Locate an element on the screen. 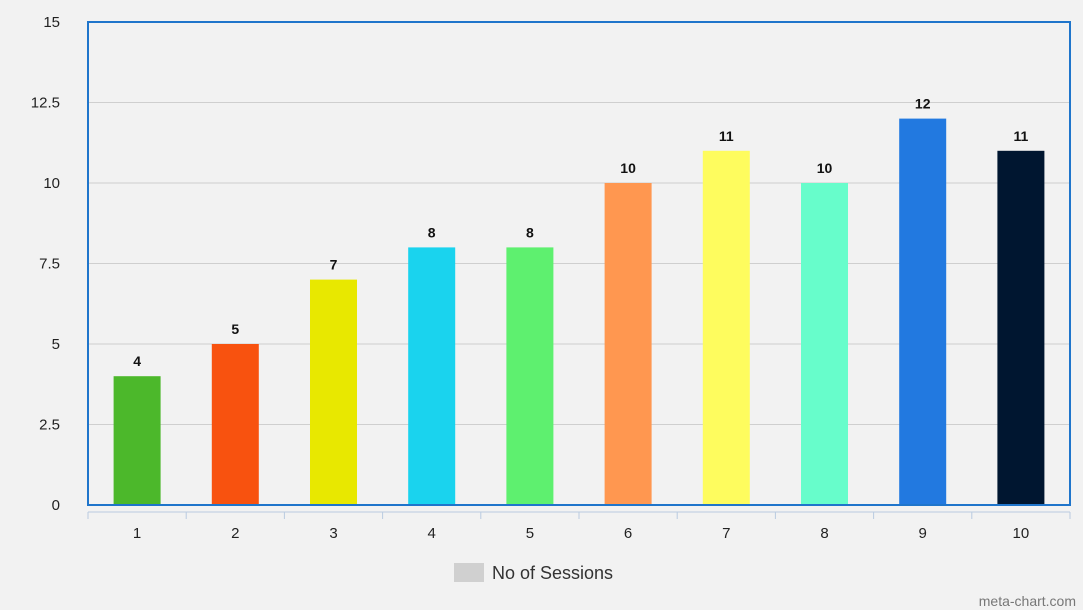  legend: No of Sessions is located at coordinates (533, 573).